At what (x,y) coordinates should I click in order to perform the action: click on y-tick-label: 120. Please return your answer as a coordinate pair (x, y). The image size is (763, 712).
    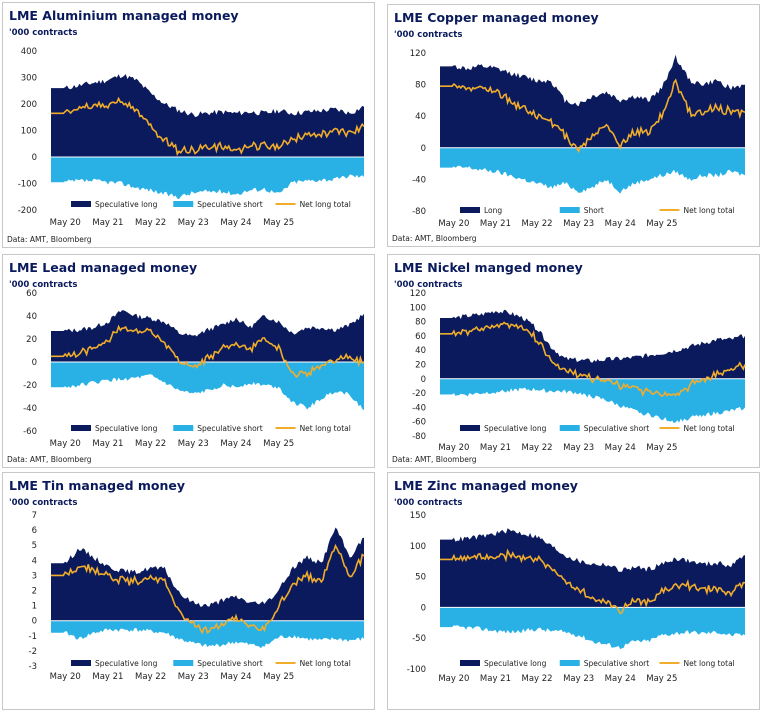
    Looking at the image, I should click on (418, 294).